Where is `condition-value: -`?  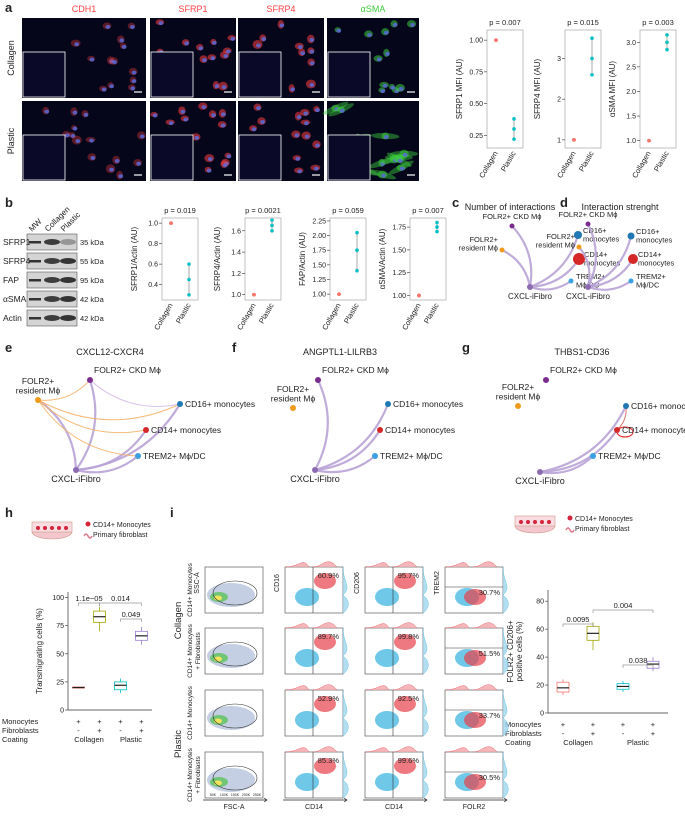 condition-value: - is located at coordinates (120, 730).